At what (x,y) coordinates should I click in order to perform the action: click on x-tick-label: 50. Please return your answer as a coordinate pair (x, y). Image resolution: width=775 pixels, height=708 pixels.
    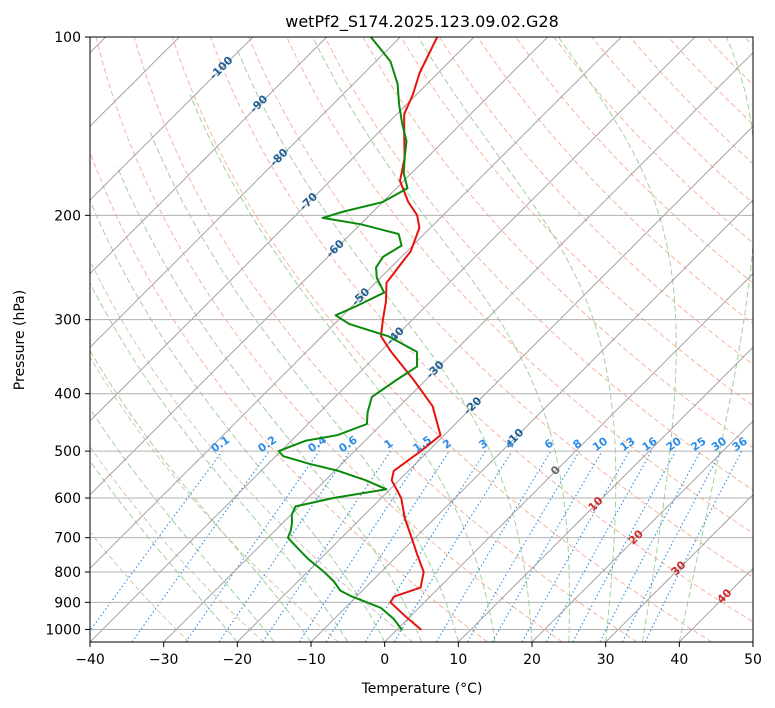
    Looking at the image, I should click on (753, 660).